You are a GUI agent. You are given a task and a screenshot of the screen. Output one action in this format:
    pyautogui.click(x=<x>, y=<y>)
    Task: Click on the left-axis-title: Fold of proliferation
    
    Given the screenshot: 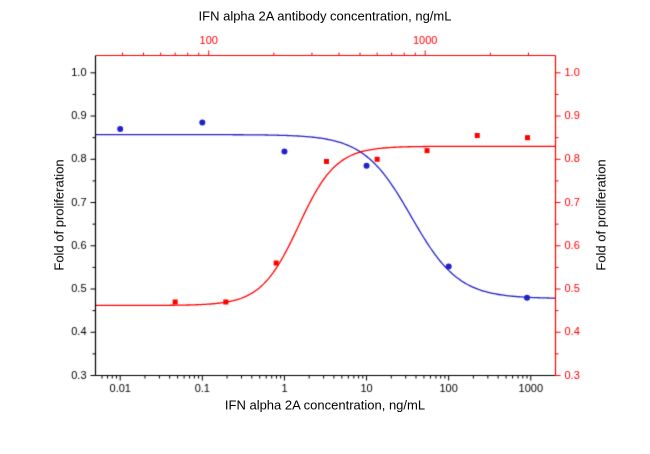 What is the action you would take?
    pyautogui.click(x=59, y=215)
    